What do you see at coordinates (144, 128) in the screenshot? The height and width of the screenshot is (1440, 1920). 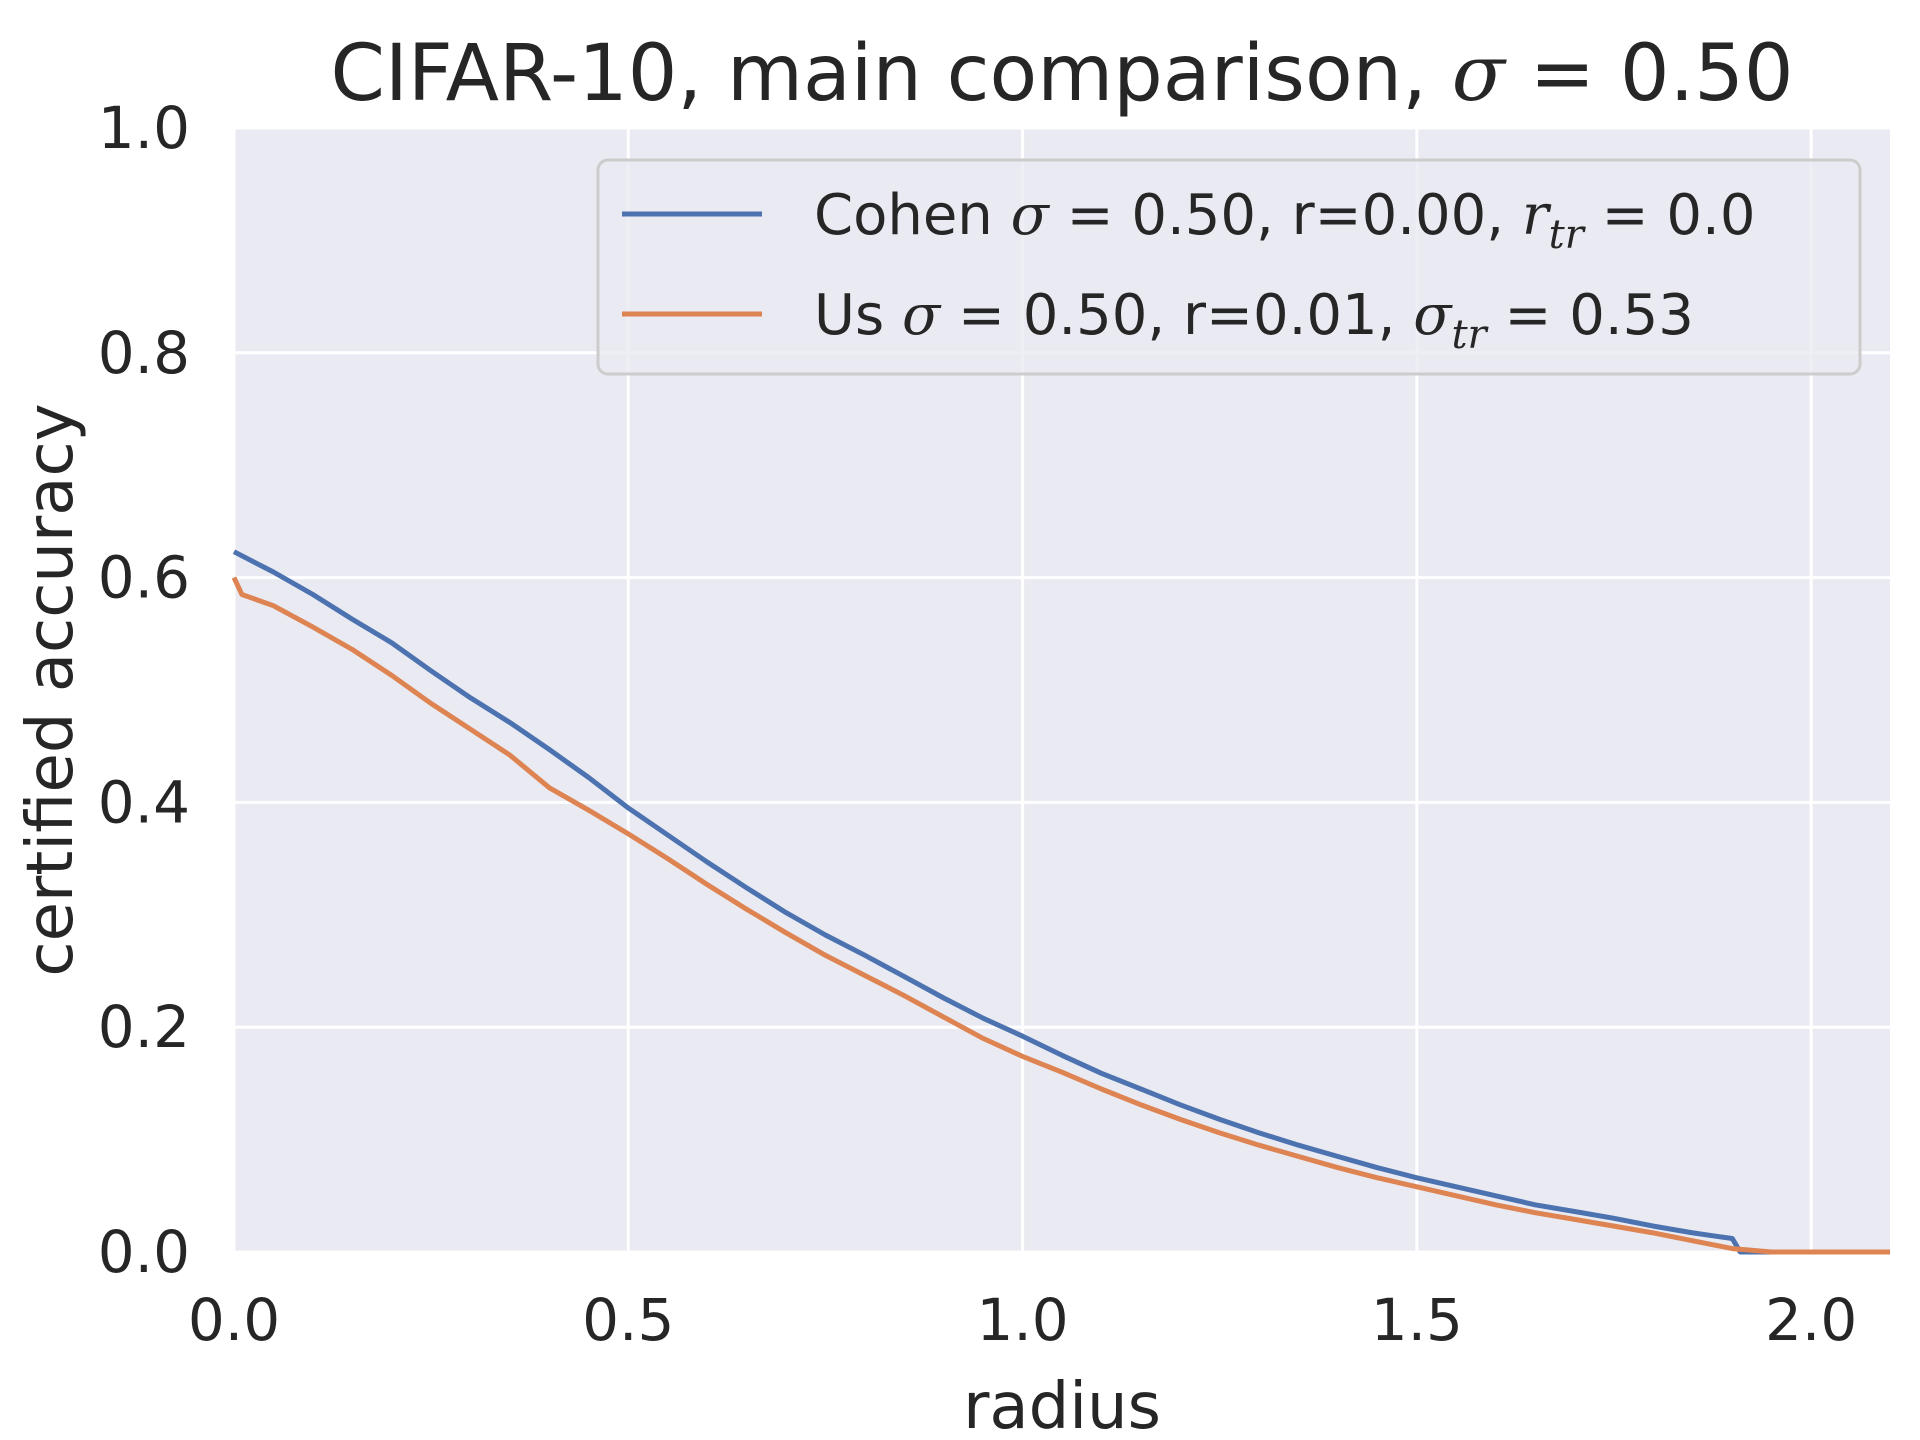 I see `y-tick-label: 1.0` at bounding box center [144, 128].